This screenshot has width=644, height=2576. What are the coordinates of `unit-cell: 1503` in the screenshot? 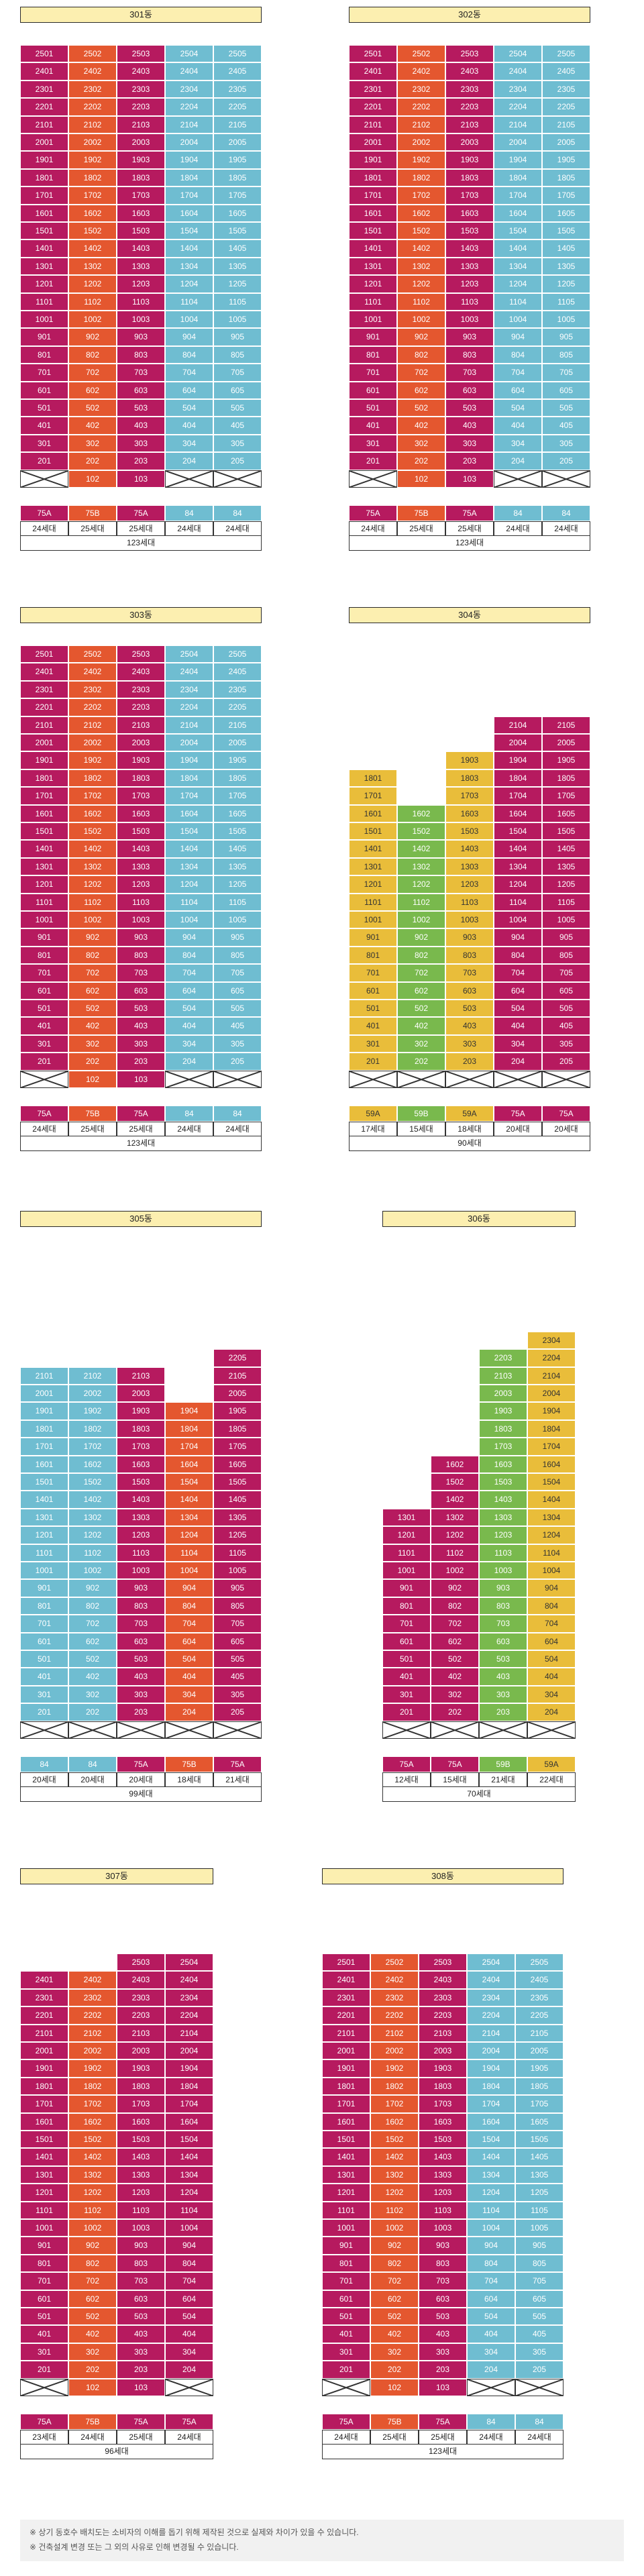 It's located at (141, 1482).